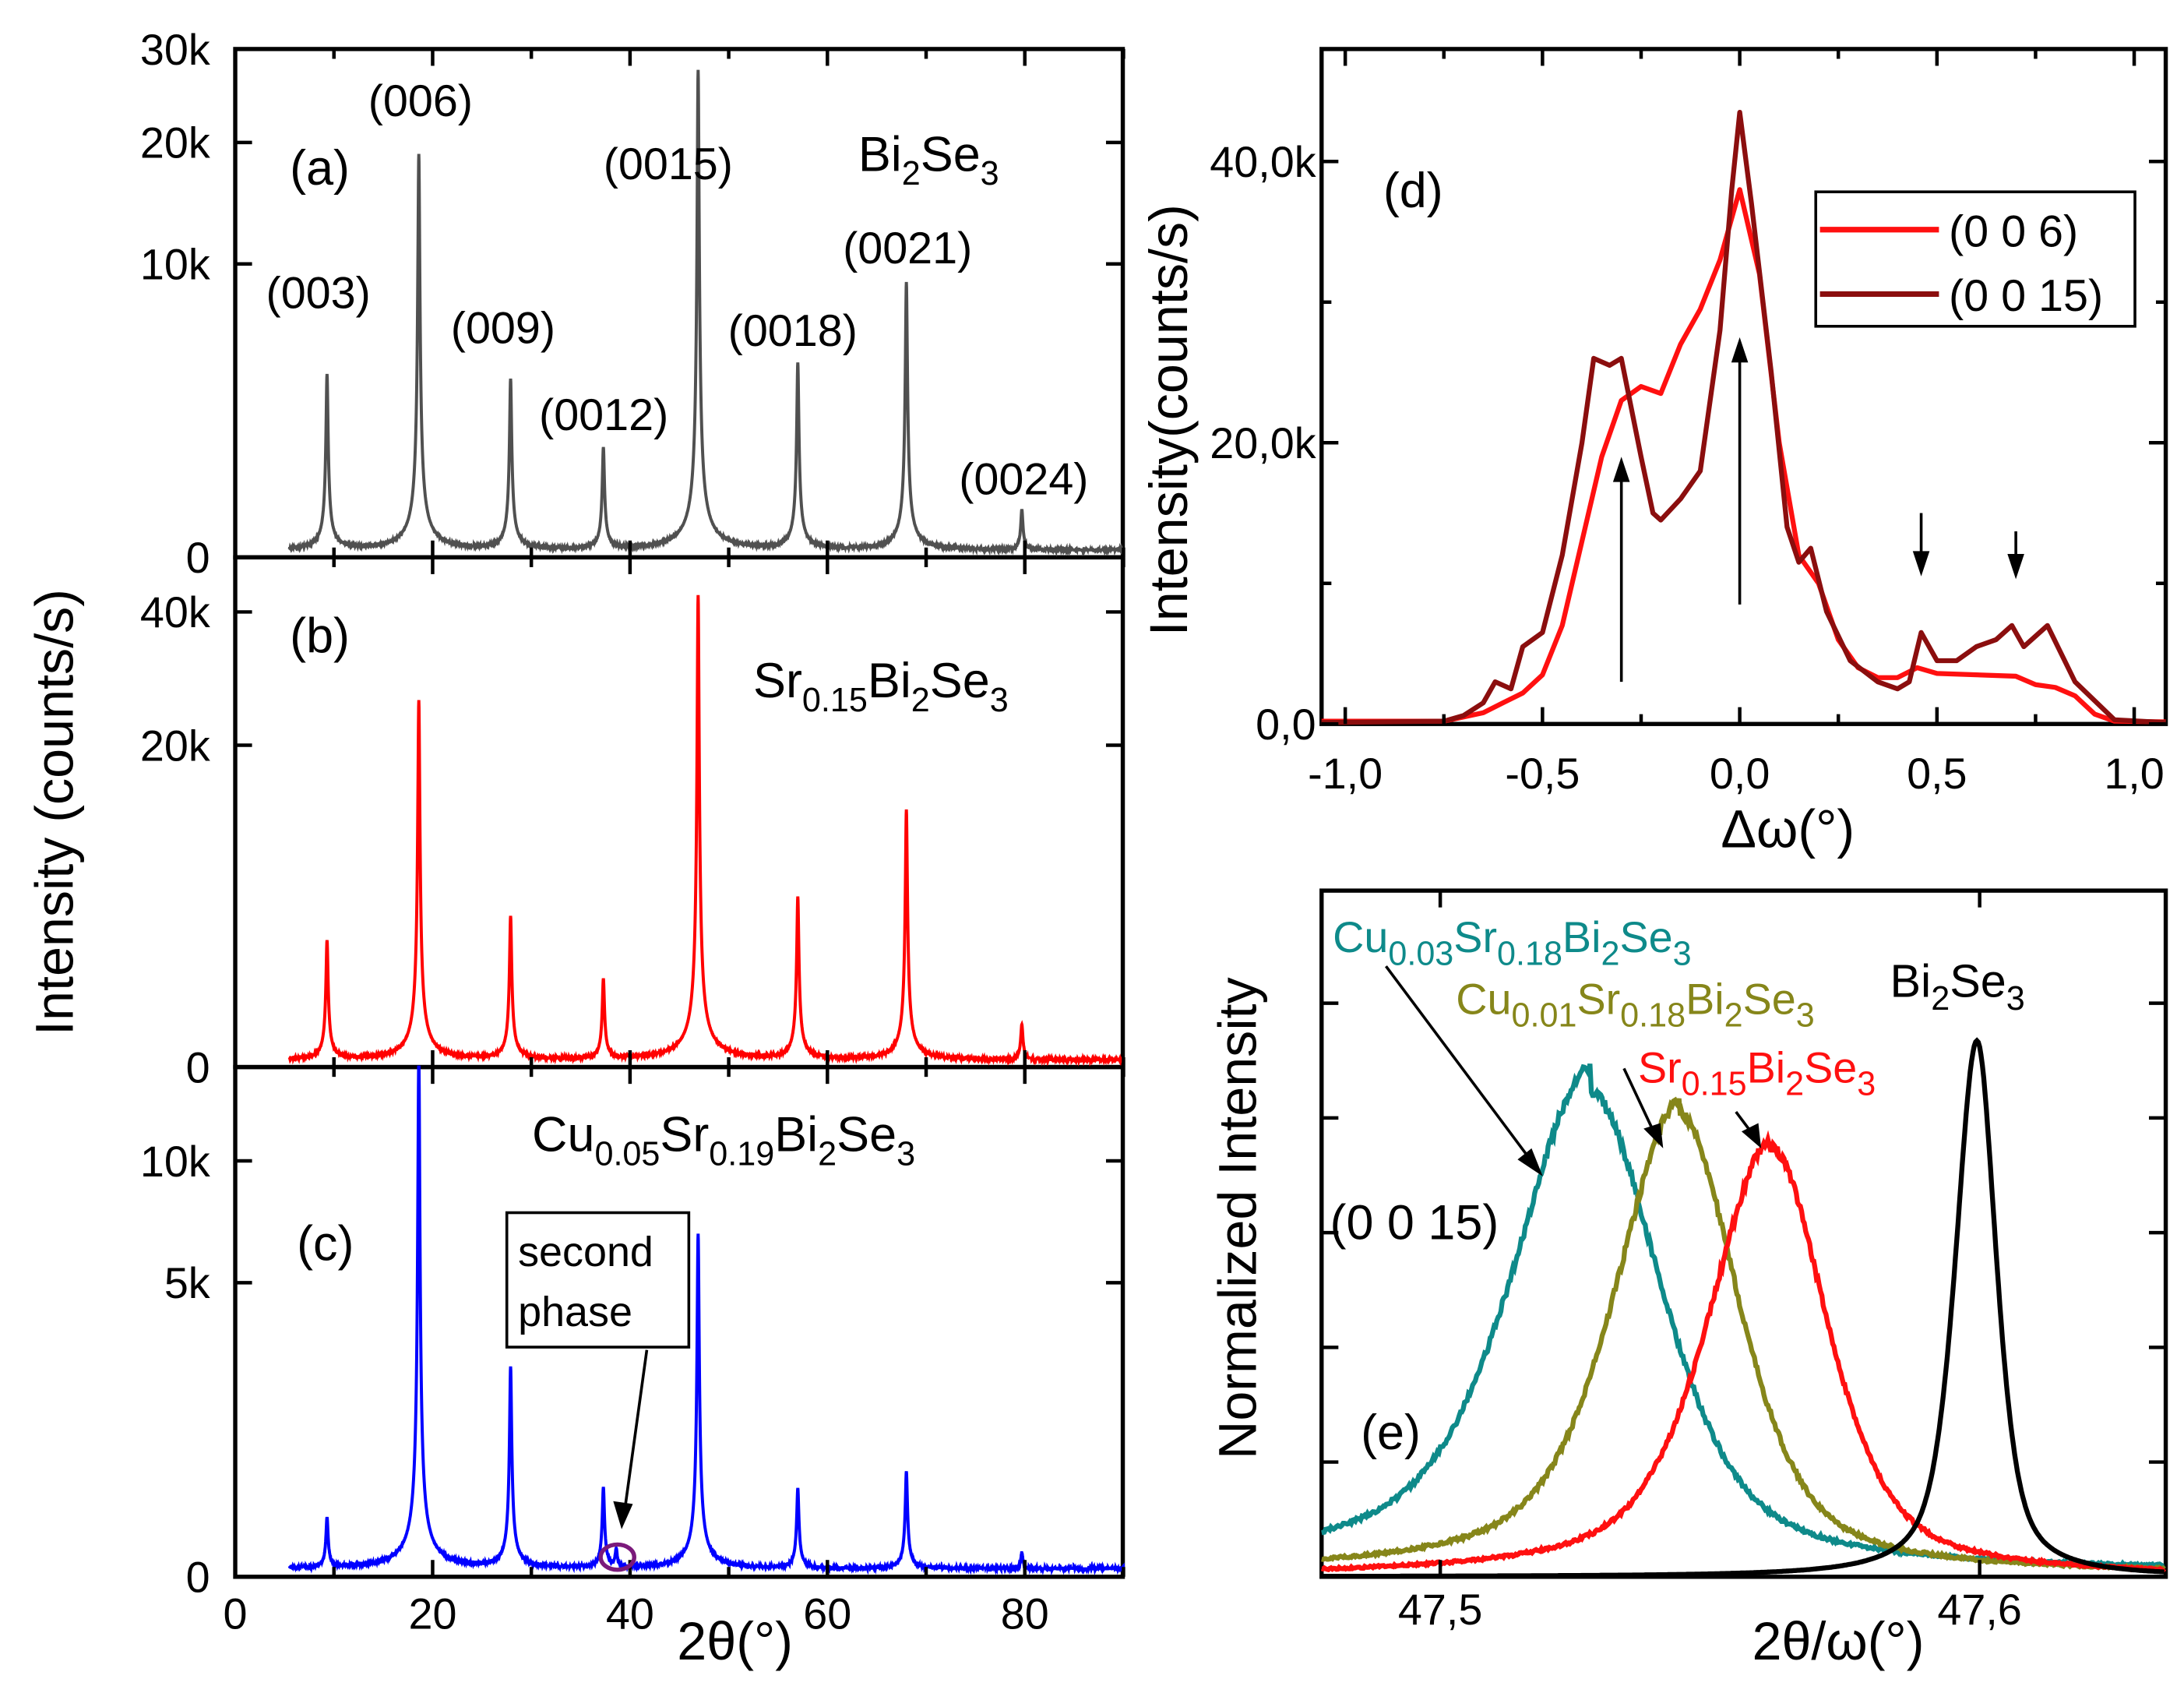 The height and width of the screenshot is (1686, 2184). Describe the element at coordinates (320, 168) in the screenshot. I see `panel-label-a: (a)` at that location.